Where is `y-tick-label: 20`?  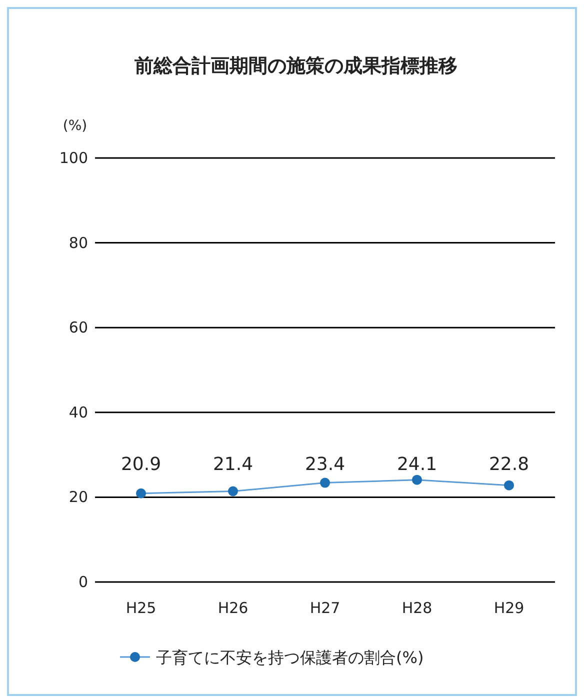 y-tick-label: 20 is located at coordinates (78, 497).